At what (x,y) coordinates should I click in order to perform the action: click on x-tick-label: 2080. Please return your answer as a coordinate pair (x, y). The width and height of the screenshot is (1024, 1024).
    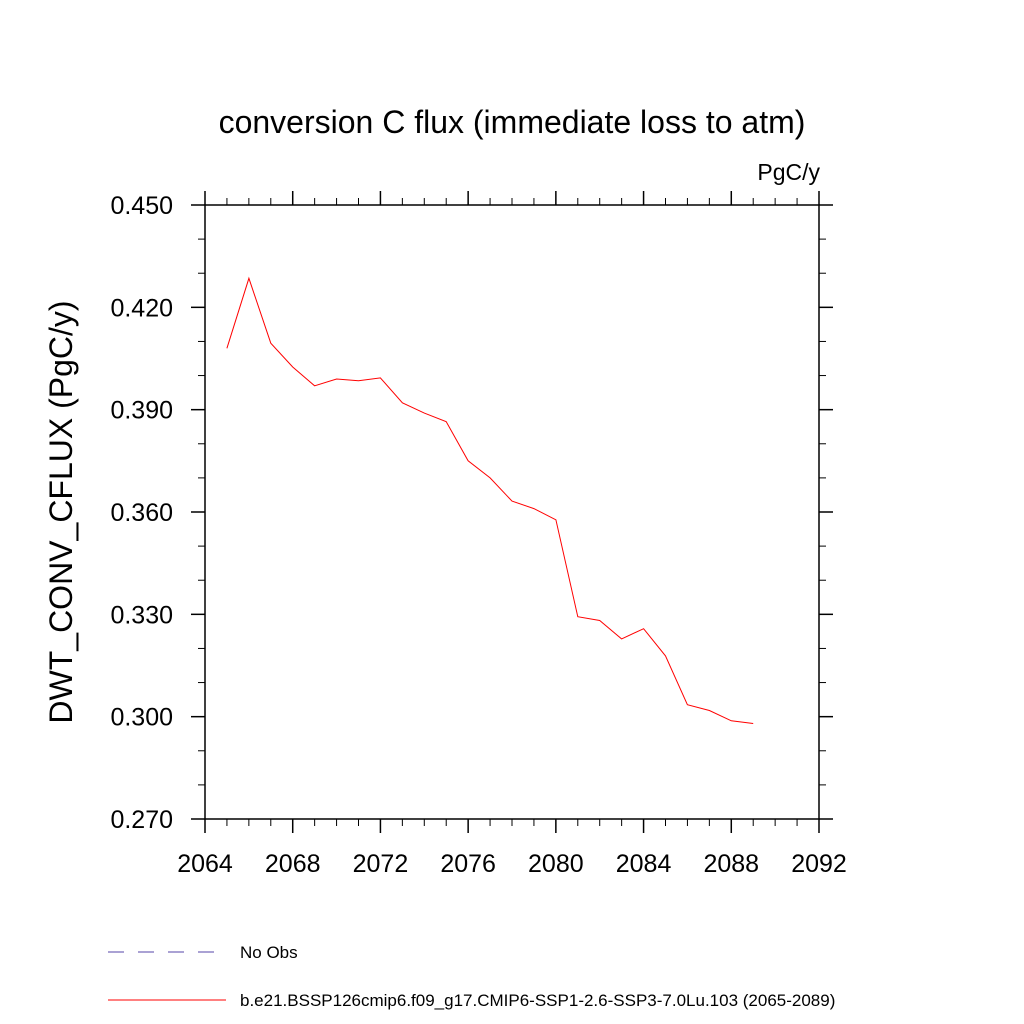
    Looking at the image, I should click on (556, 864).